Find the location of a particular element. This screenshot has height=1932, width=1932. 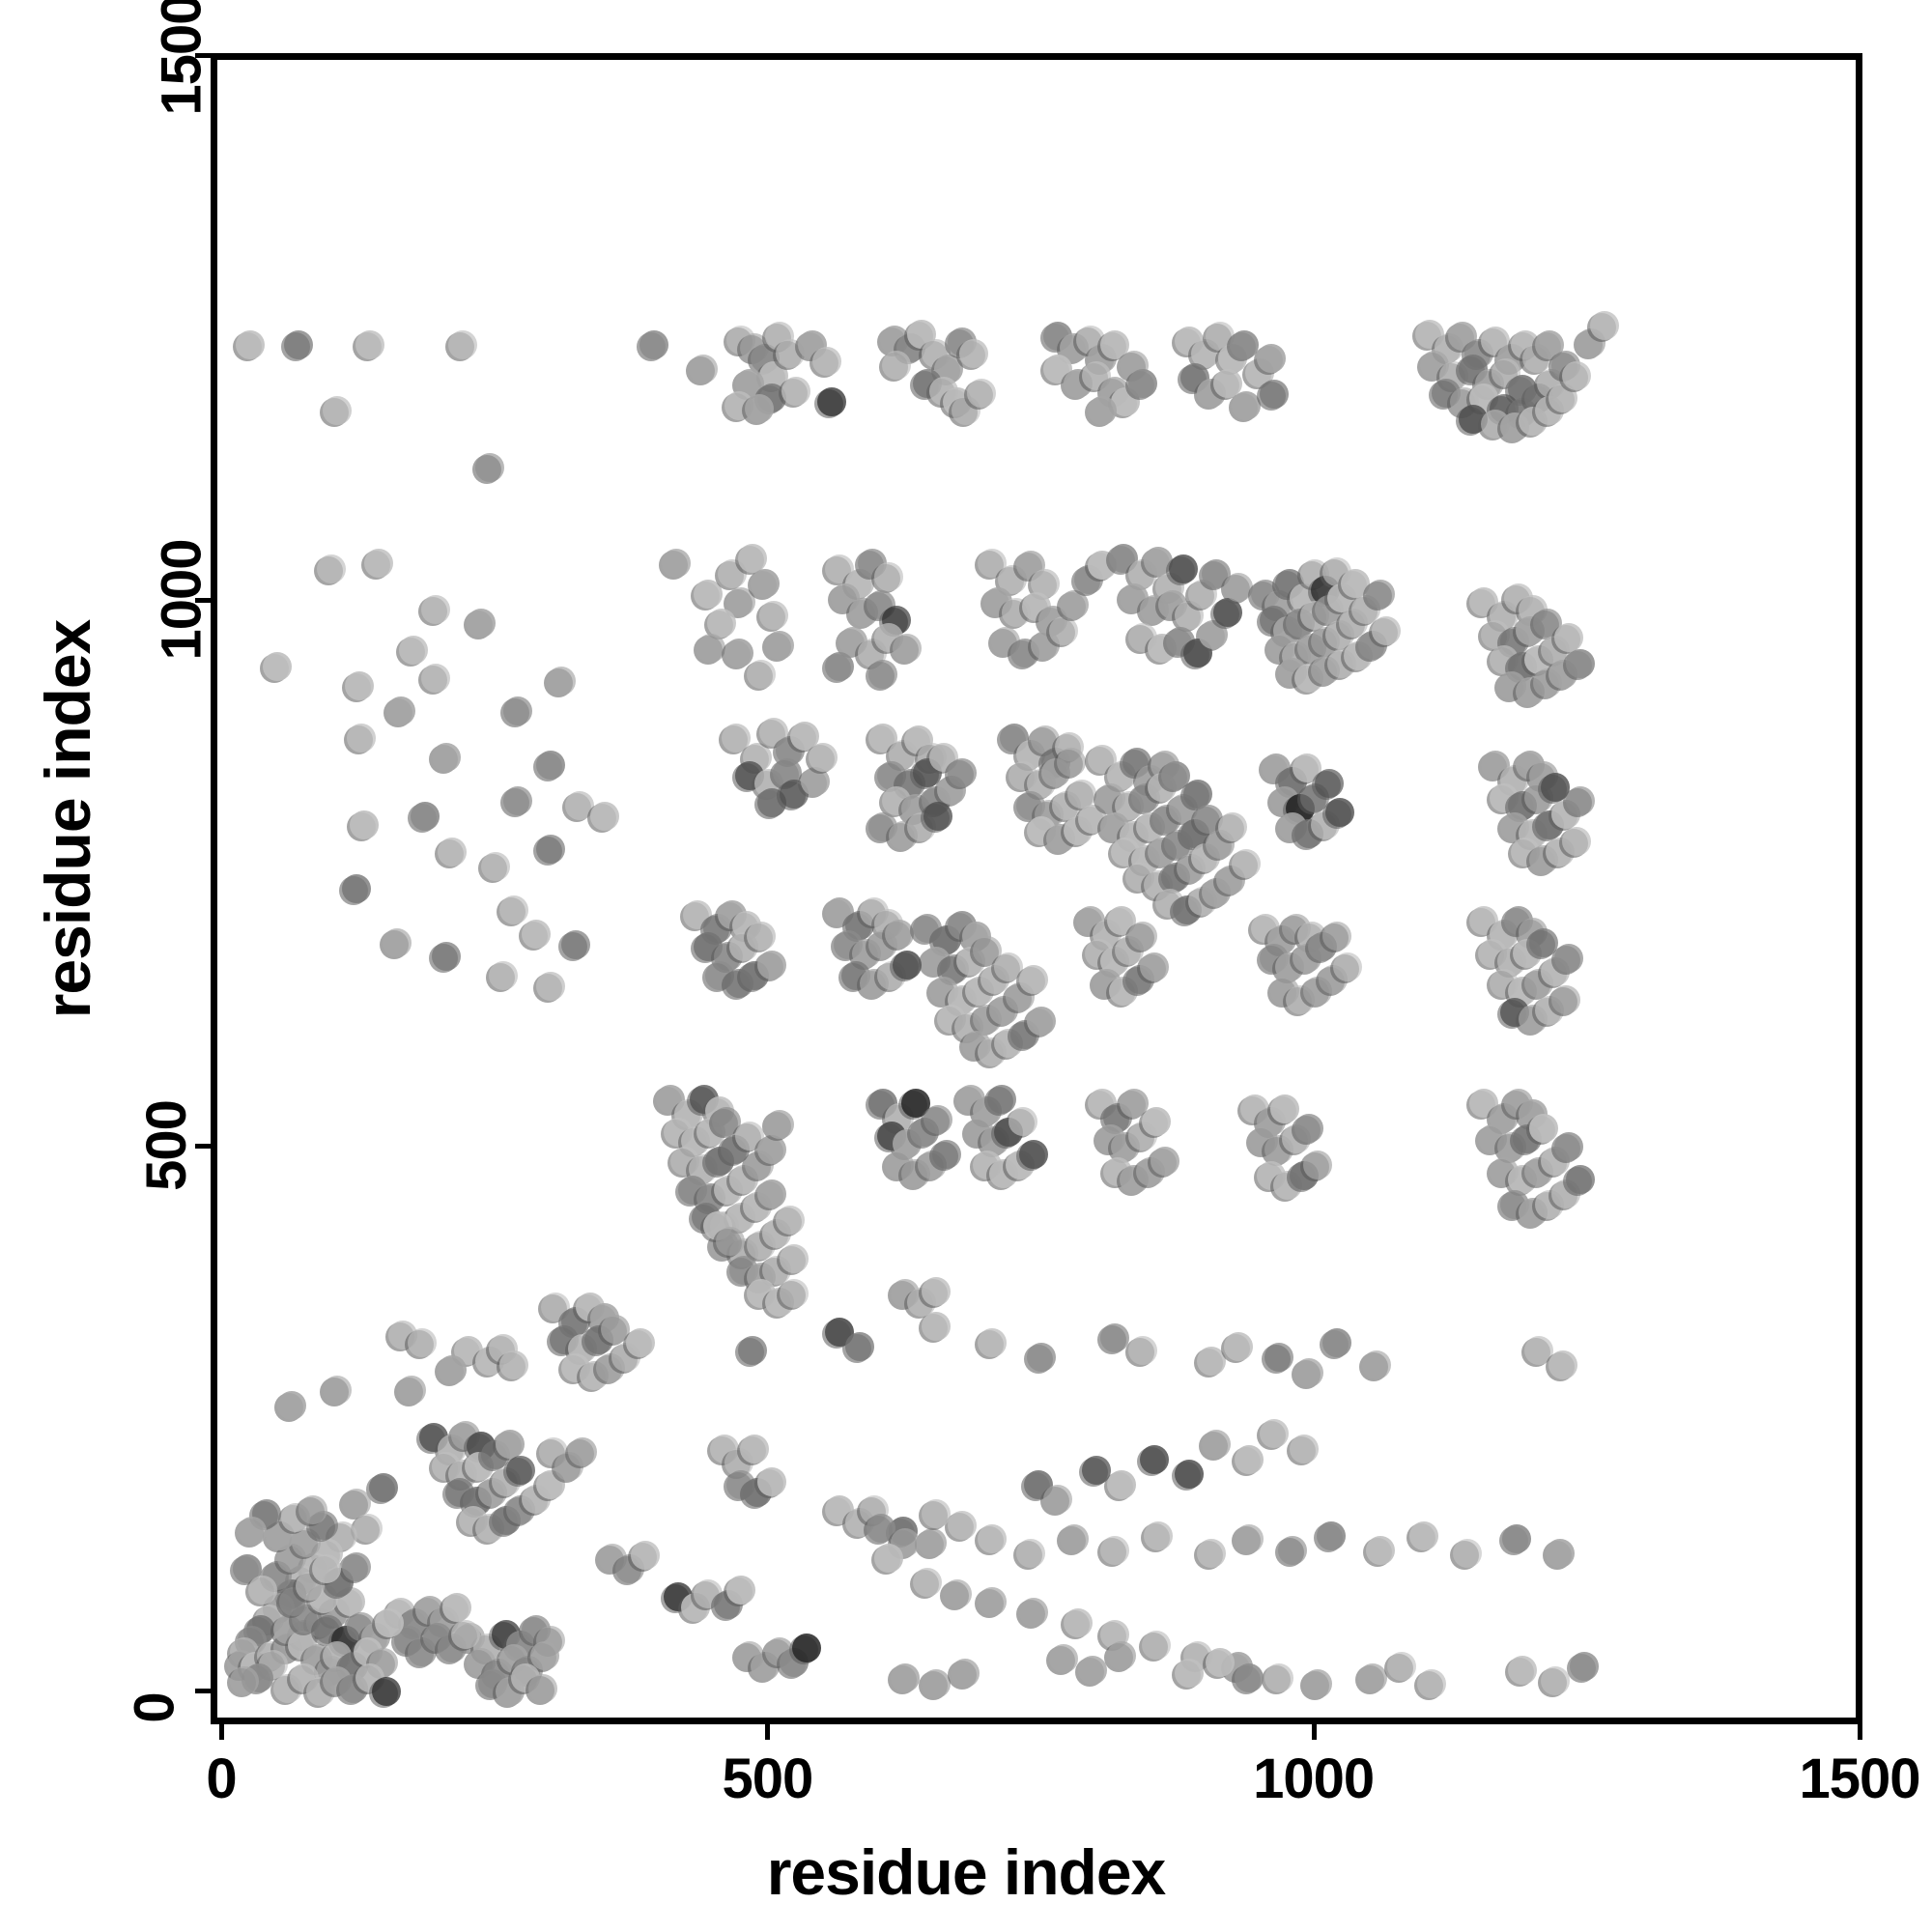

y-tick-label-1500: 1500 is located at coordinates (181, 58).